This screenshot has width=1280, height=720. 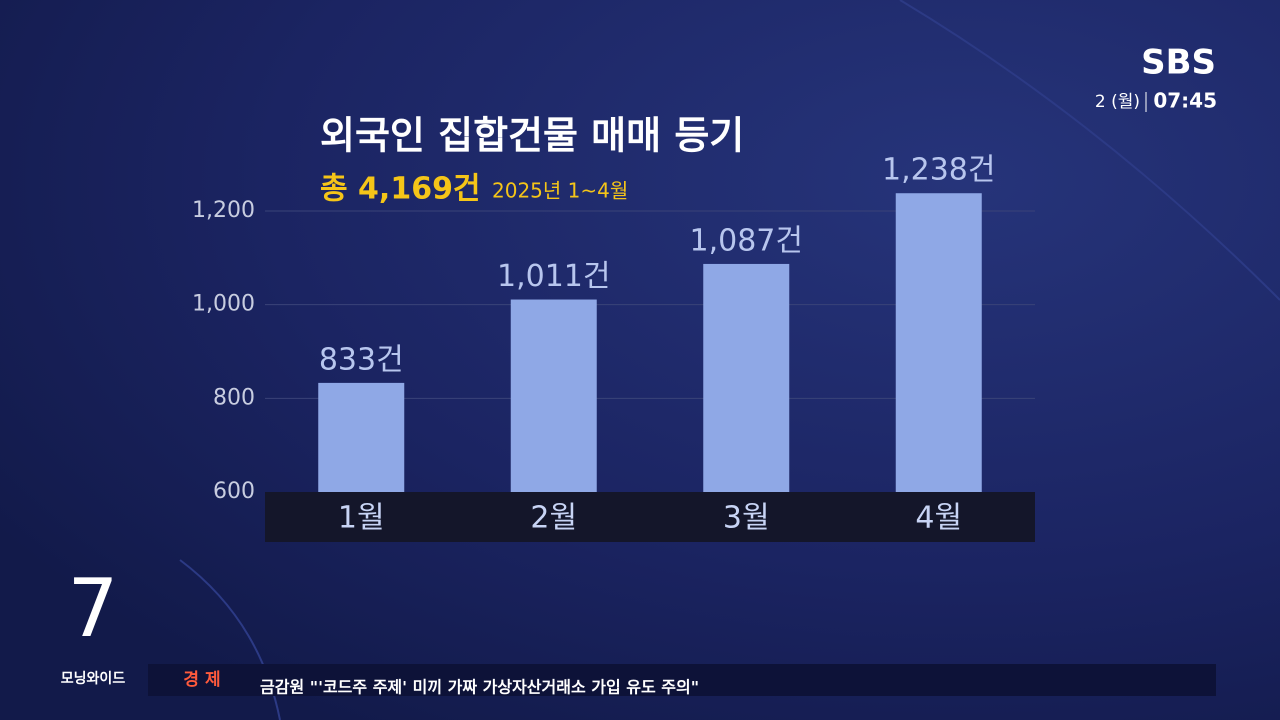 I want to click on day: 2 (월), so click(x=1117, y=102).